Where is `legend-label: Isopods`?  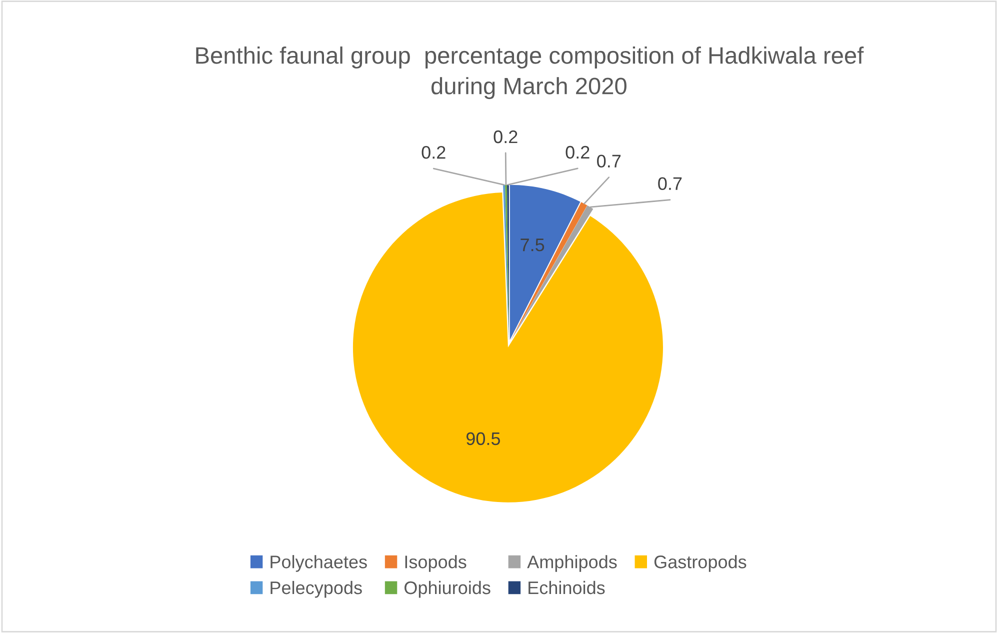 legend-label: Isopods is located at coordinates (435, 563).